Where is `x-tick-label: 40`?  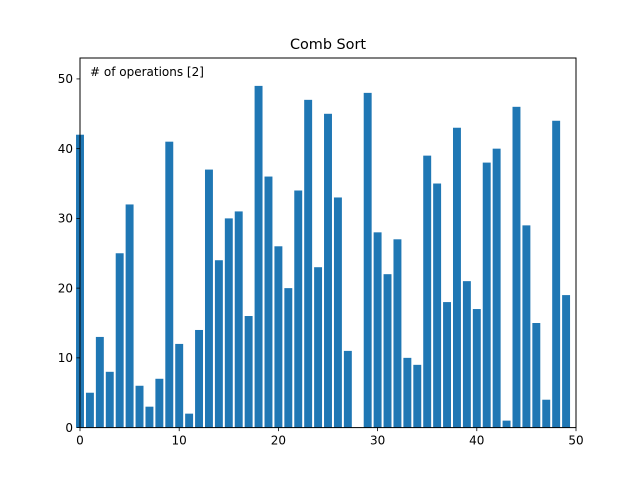 x-tick-label: 40 is located at coordinates (476, 441).